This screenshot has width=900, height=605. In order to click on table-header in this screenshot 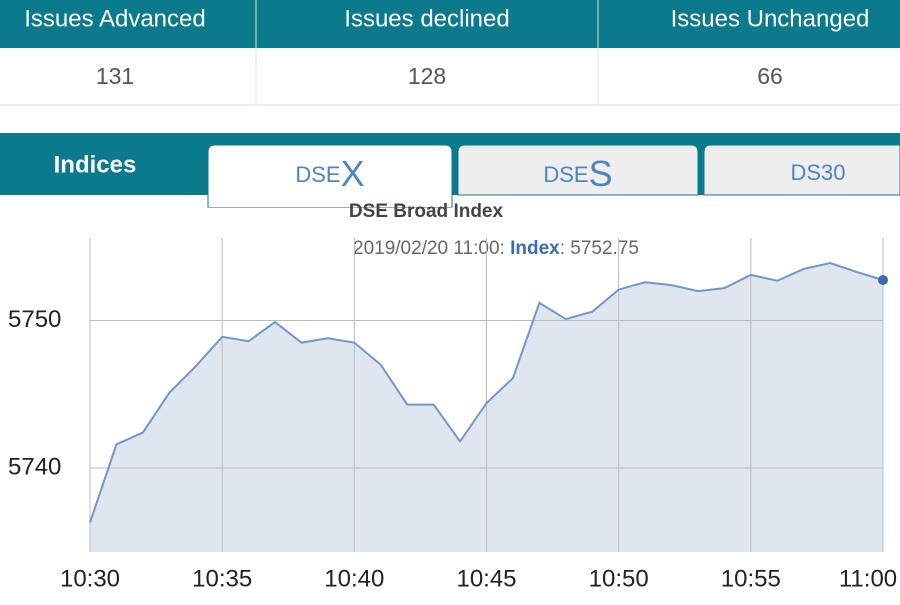, I will do `click(450, 24)`.